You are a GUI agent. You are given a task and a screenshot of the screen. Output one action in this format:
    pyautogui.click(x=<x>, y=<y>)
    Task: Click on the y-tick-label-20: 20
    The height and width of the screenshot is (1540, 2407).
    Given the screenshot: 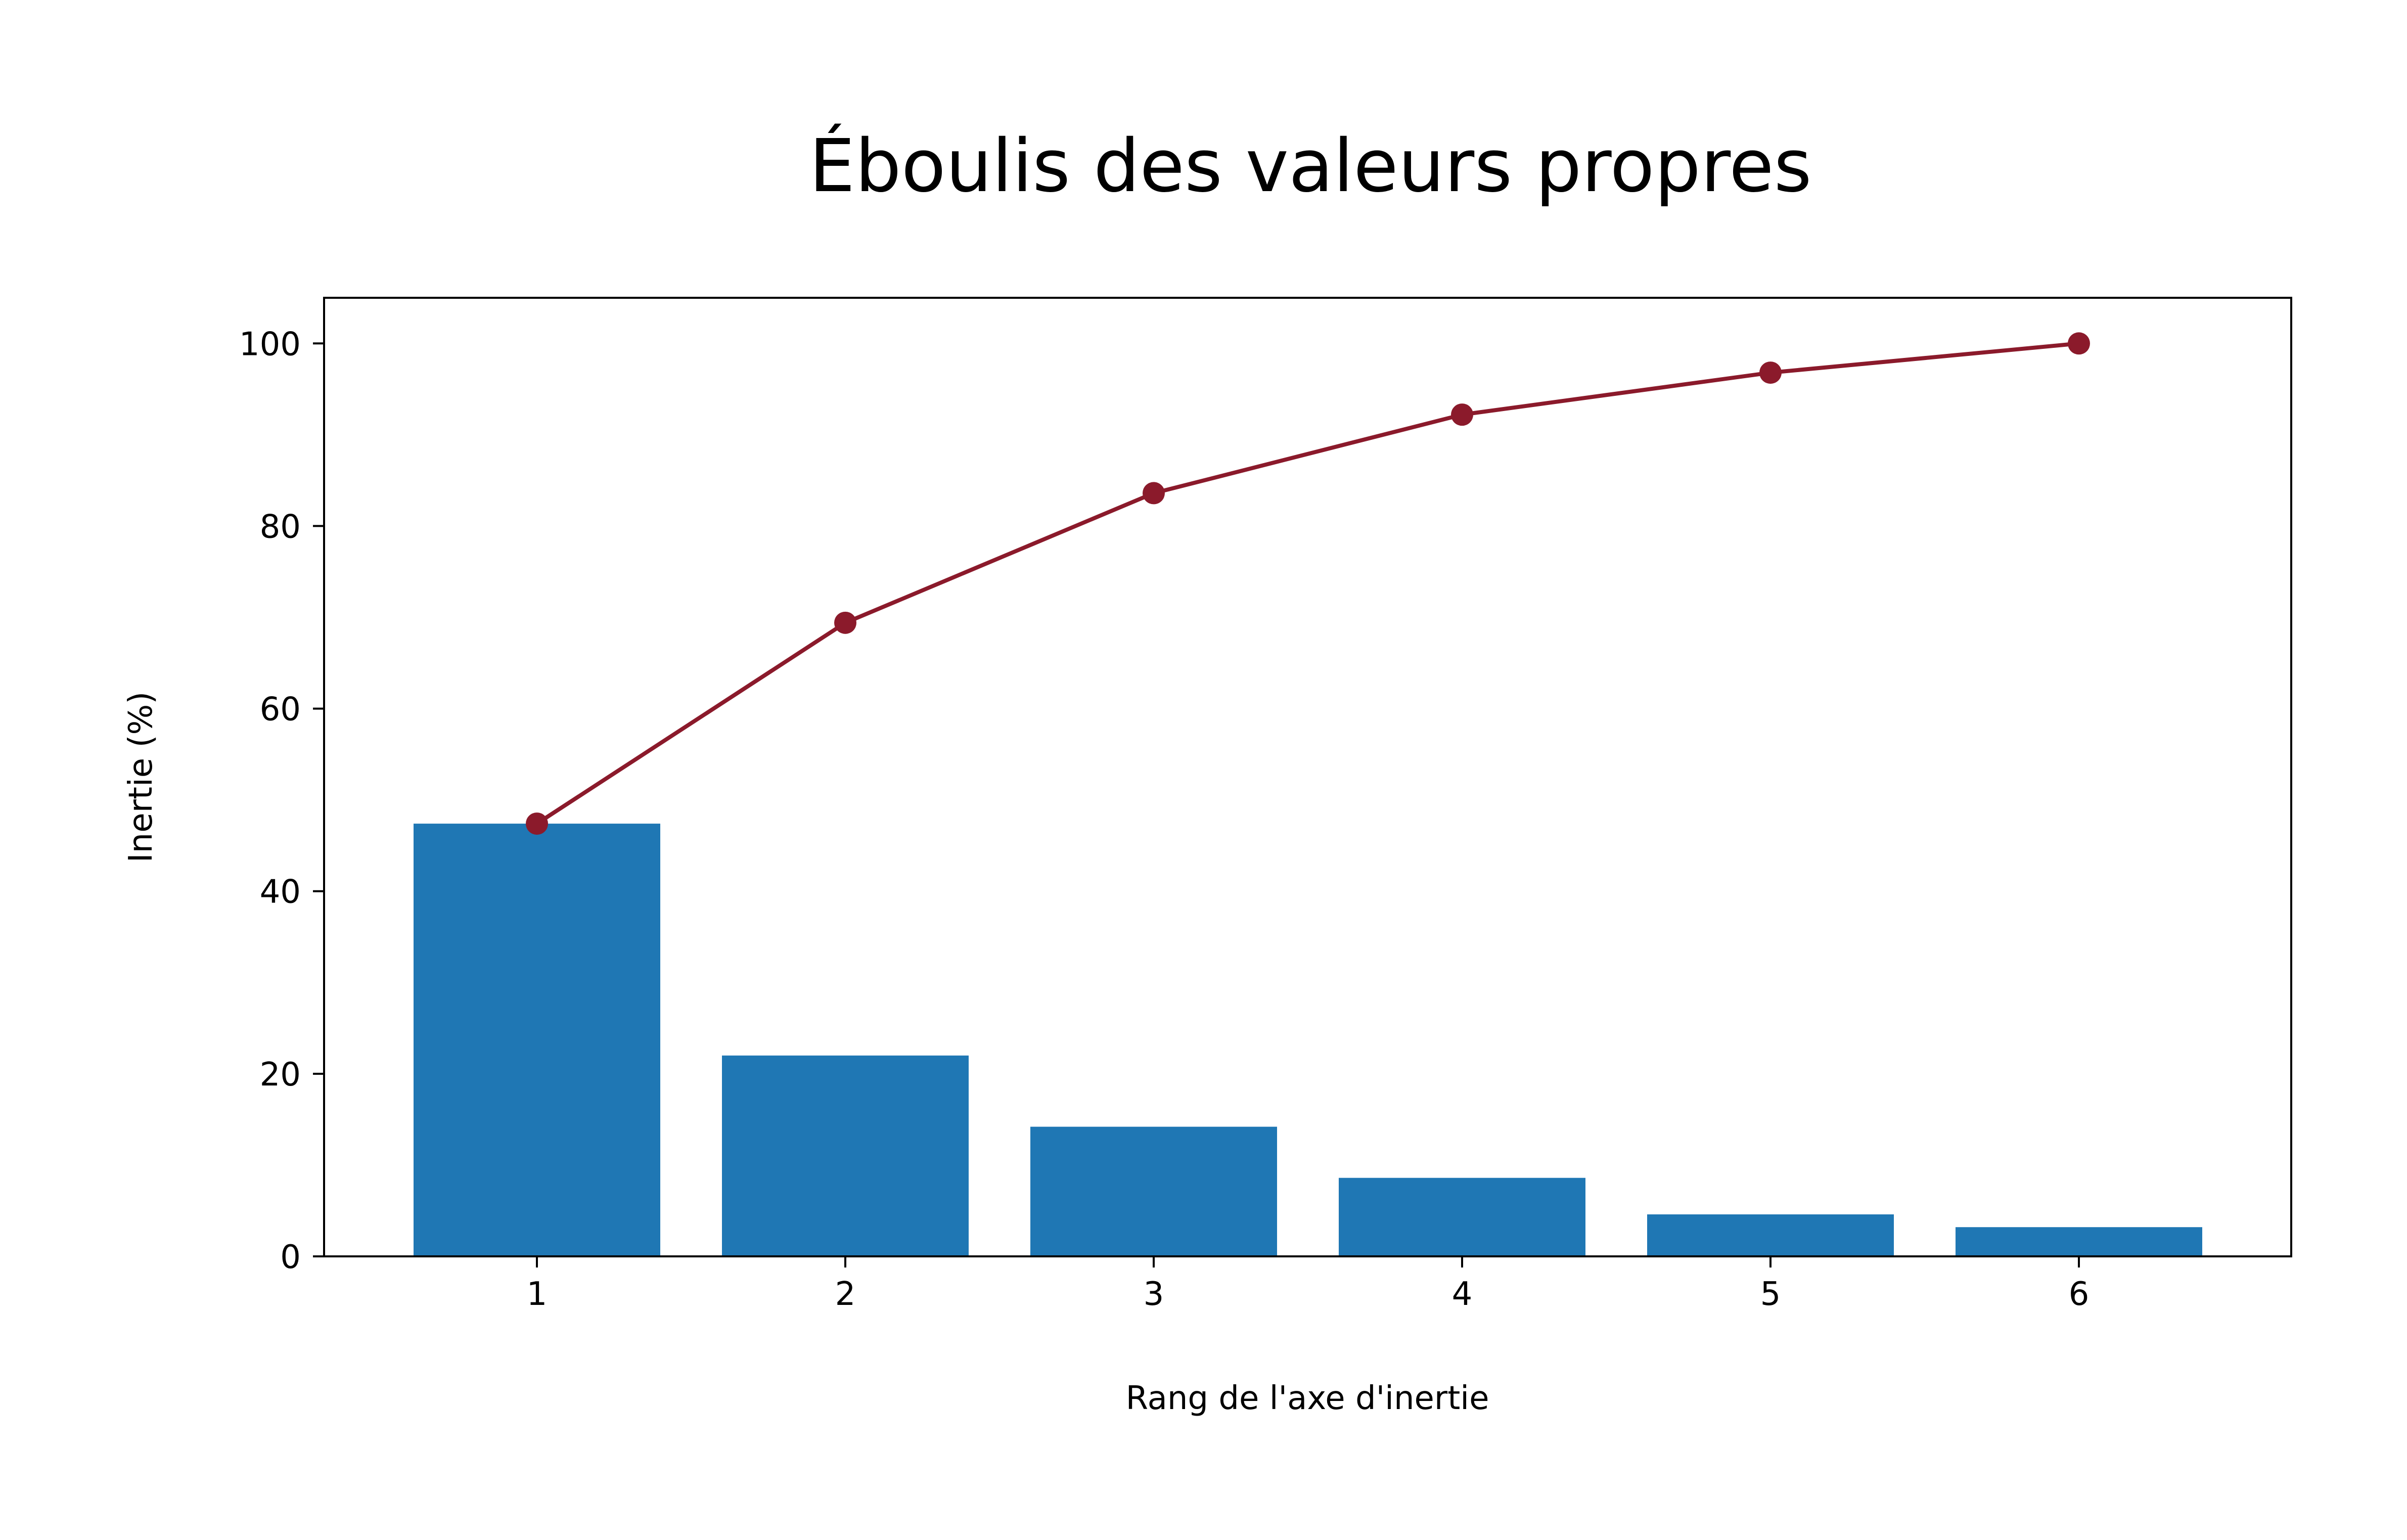 What is the action you would take?
    pyautogui.click(x=280, y=1075)
    